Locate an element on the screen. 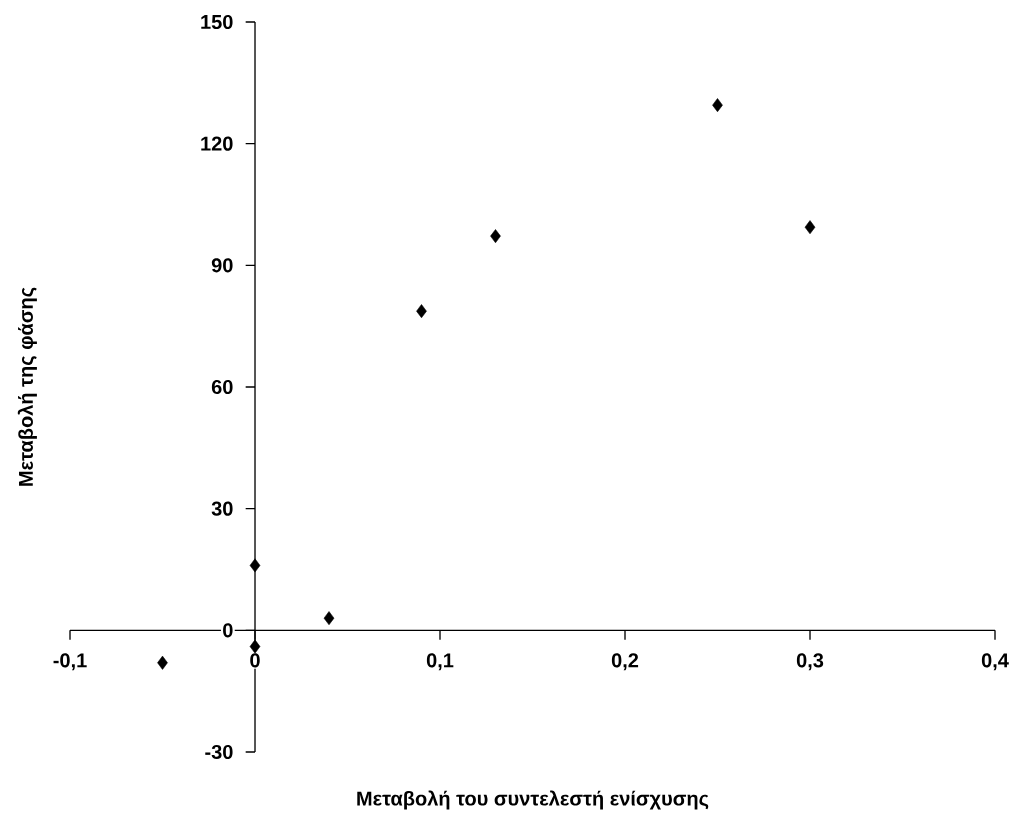  x-tick-label: 0,2 is located at coordinates (625, 662).